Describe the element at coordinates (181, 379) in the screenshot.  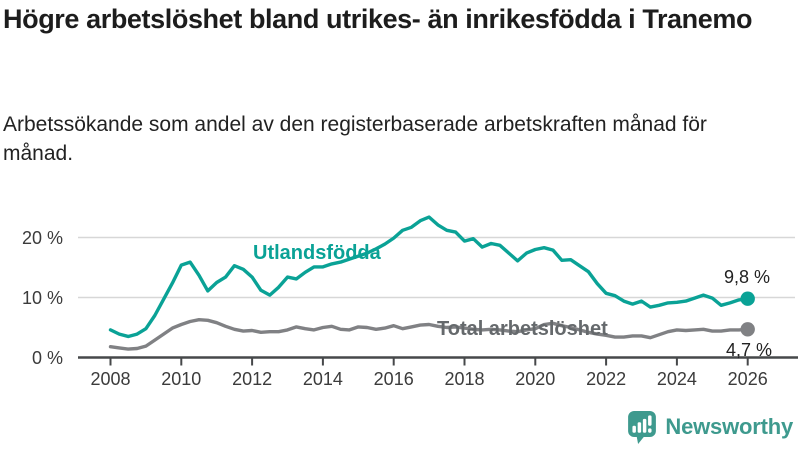
I see `x-tick-label: 2010` at that location.